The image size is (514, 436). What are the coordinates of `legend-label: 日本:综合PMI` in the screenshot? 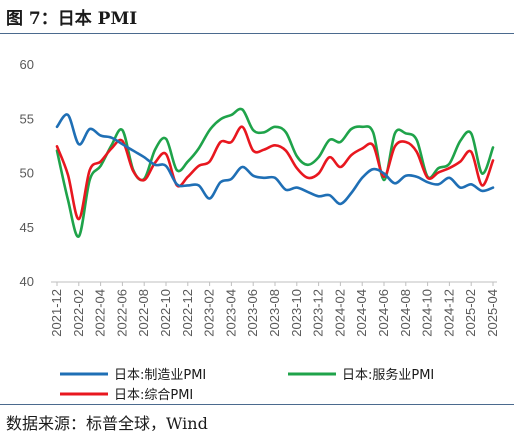 It's located at (153, 395).